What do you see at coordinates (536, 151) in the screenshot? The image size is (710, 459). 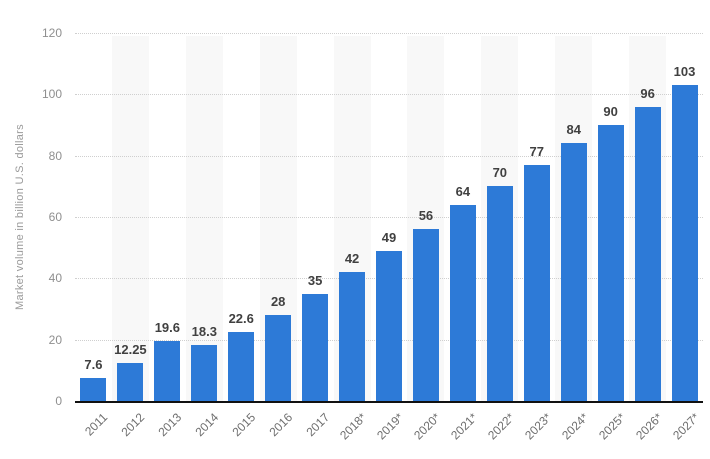 I see `bar-value-label: 77` at bounding box center [536, 151].